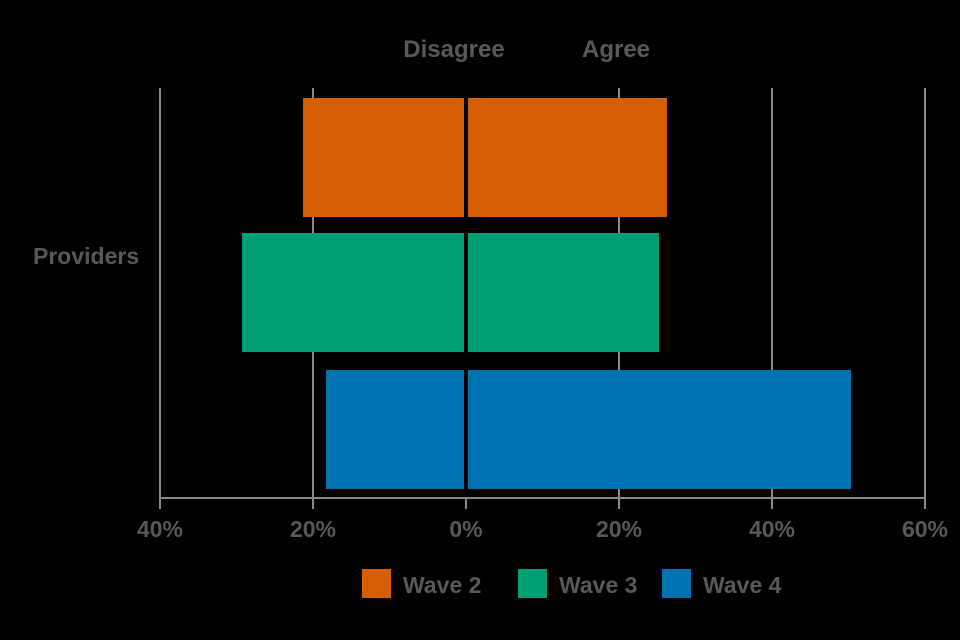 This screenshot has height=640, width=960. I want to click on x-axis-tick--20, so click(313, 503).